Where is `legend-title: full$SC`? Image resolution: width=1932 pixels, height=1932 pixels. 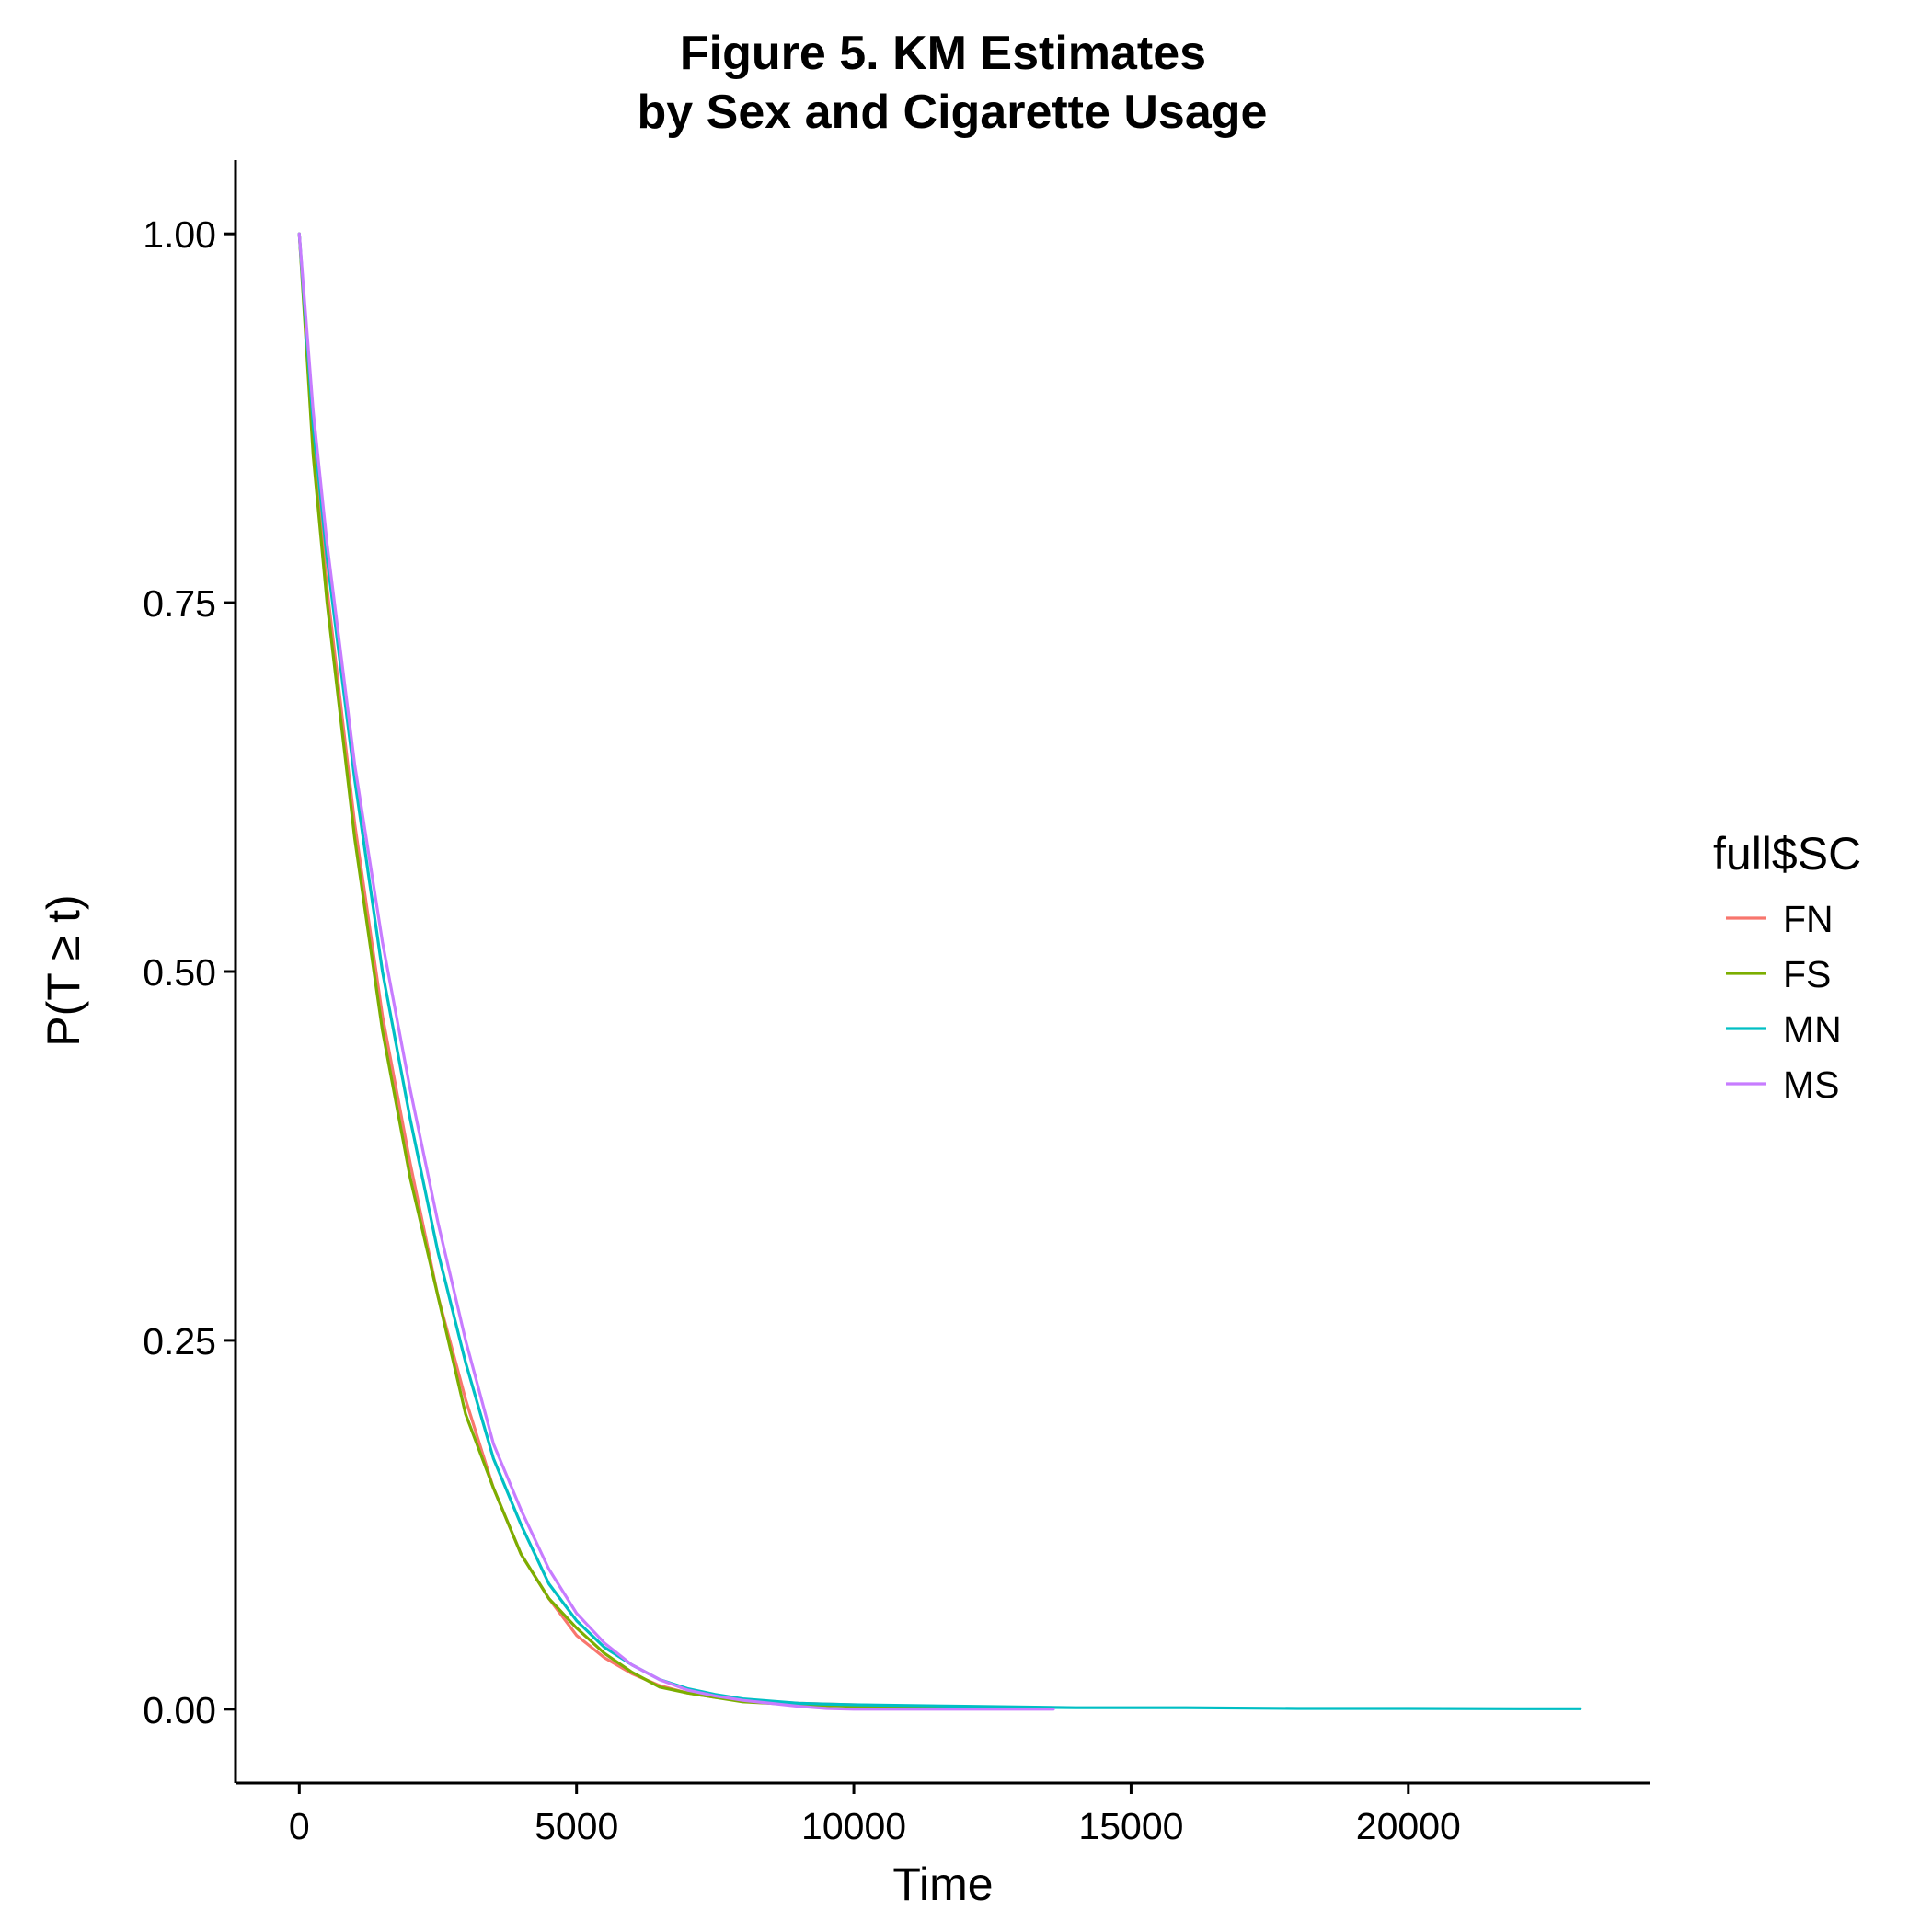
legend-title: full$SC is located at coordinates (1787, 854).